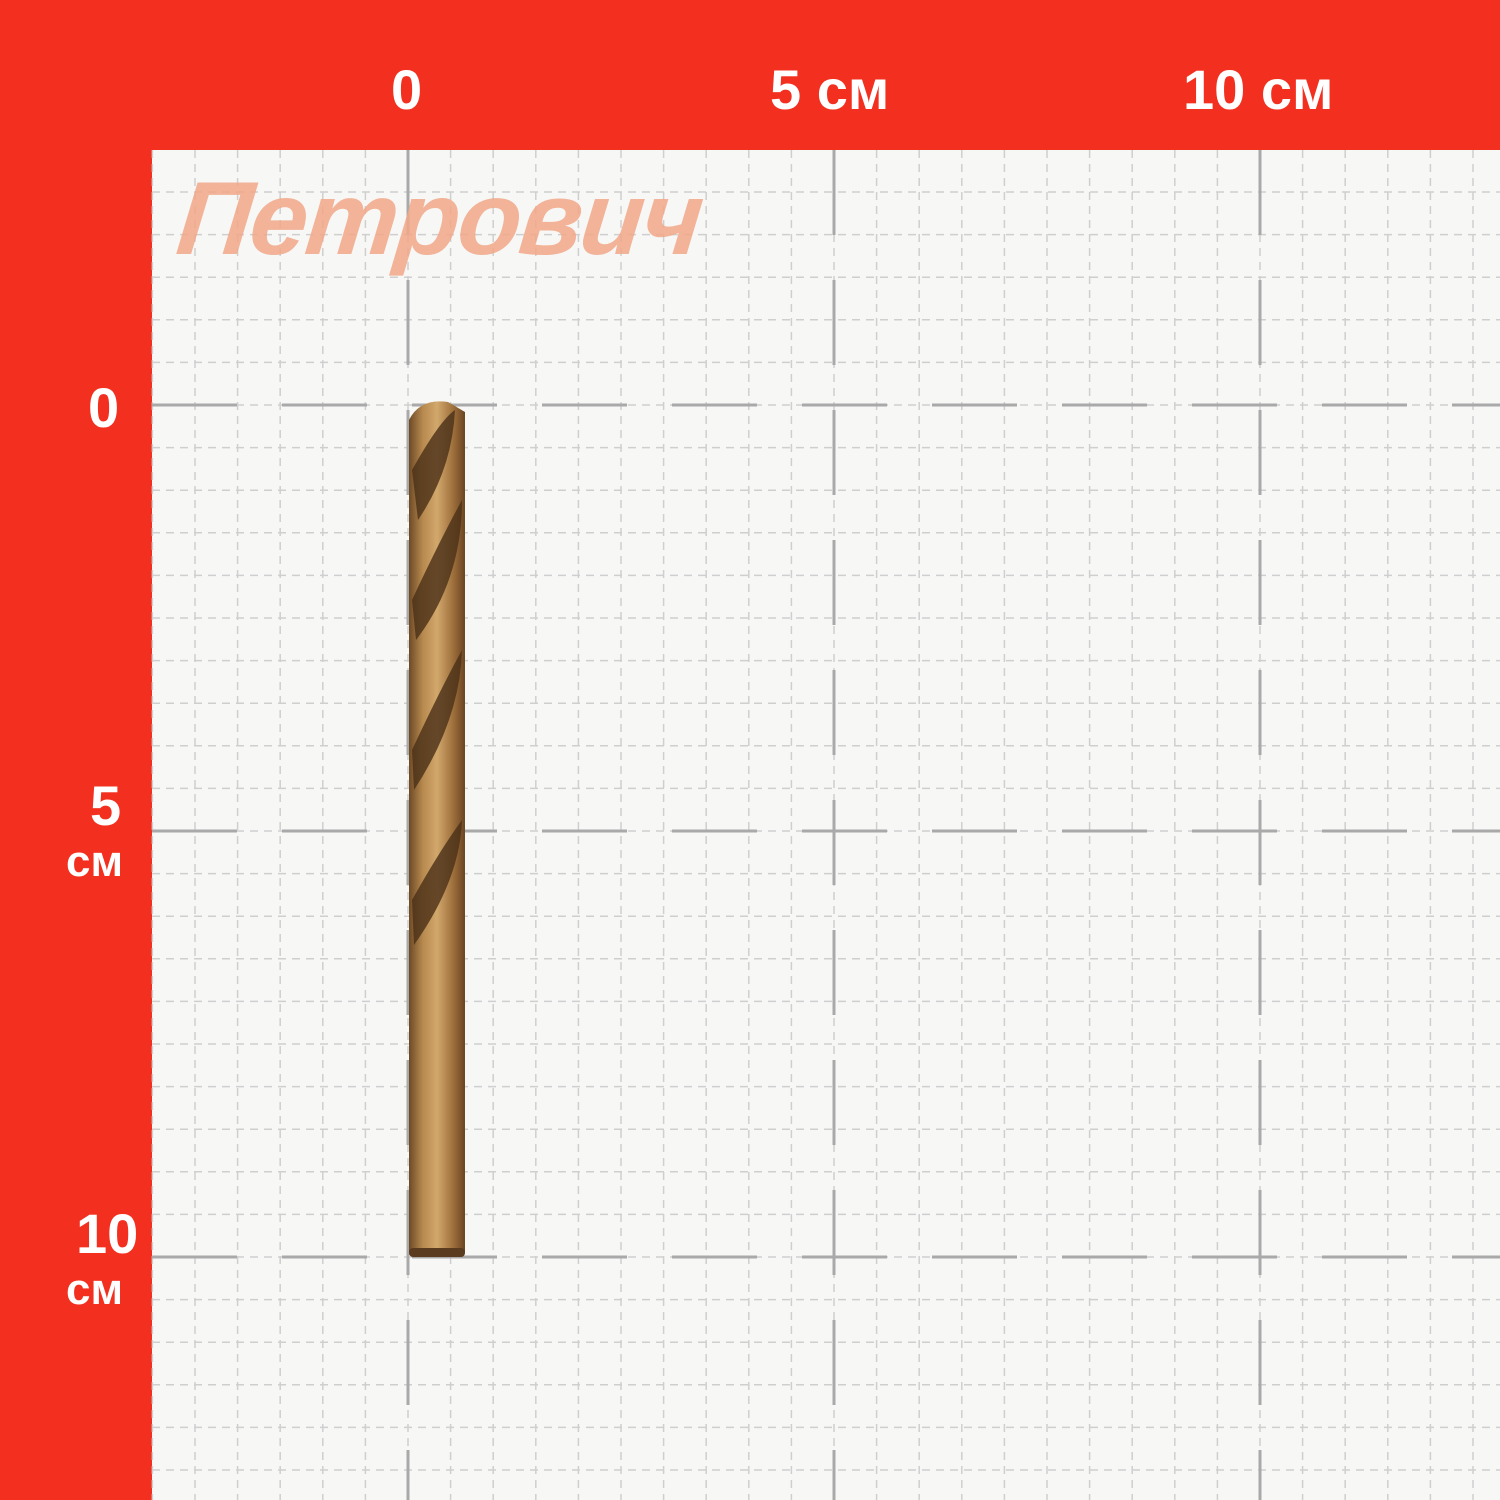 Image resolution: width=1500 pixels, height=1500 pixels. Describe the element at coordinates (106, 805) in the screenshot. I see `left-label-5: 5` at that location.